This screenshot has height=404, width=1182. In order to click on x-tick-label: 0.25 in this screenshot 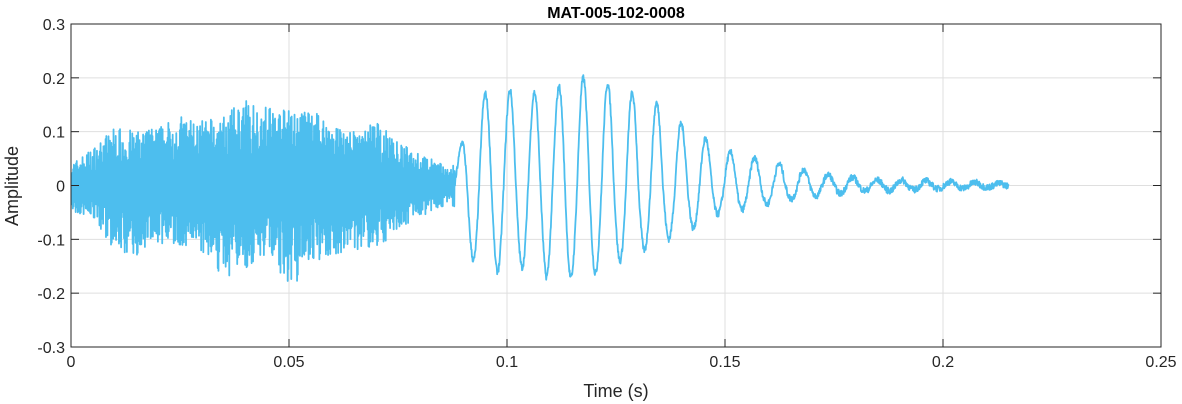, I will do `click(1160, 362)`.